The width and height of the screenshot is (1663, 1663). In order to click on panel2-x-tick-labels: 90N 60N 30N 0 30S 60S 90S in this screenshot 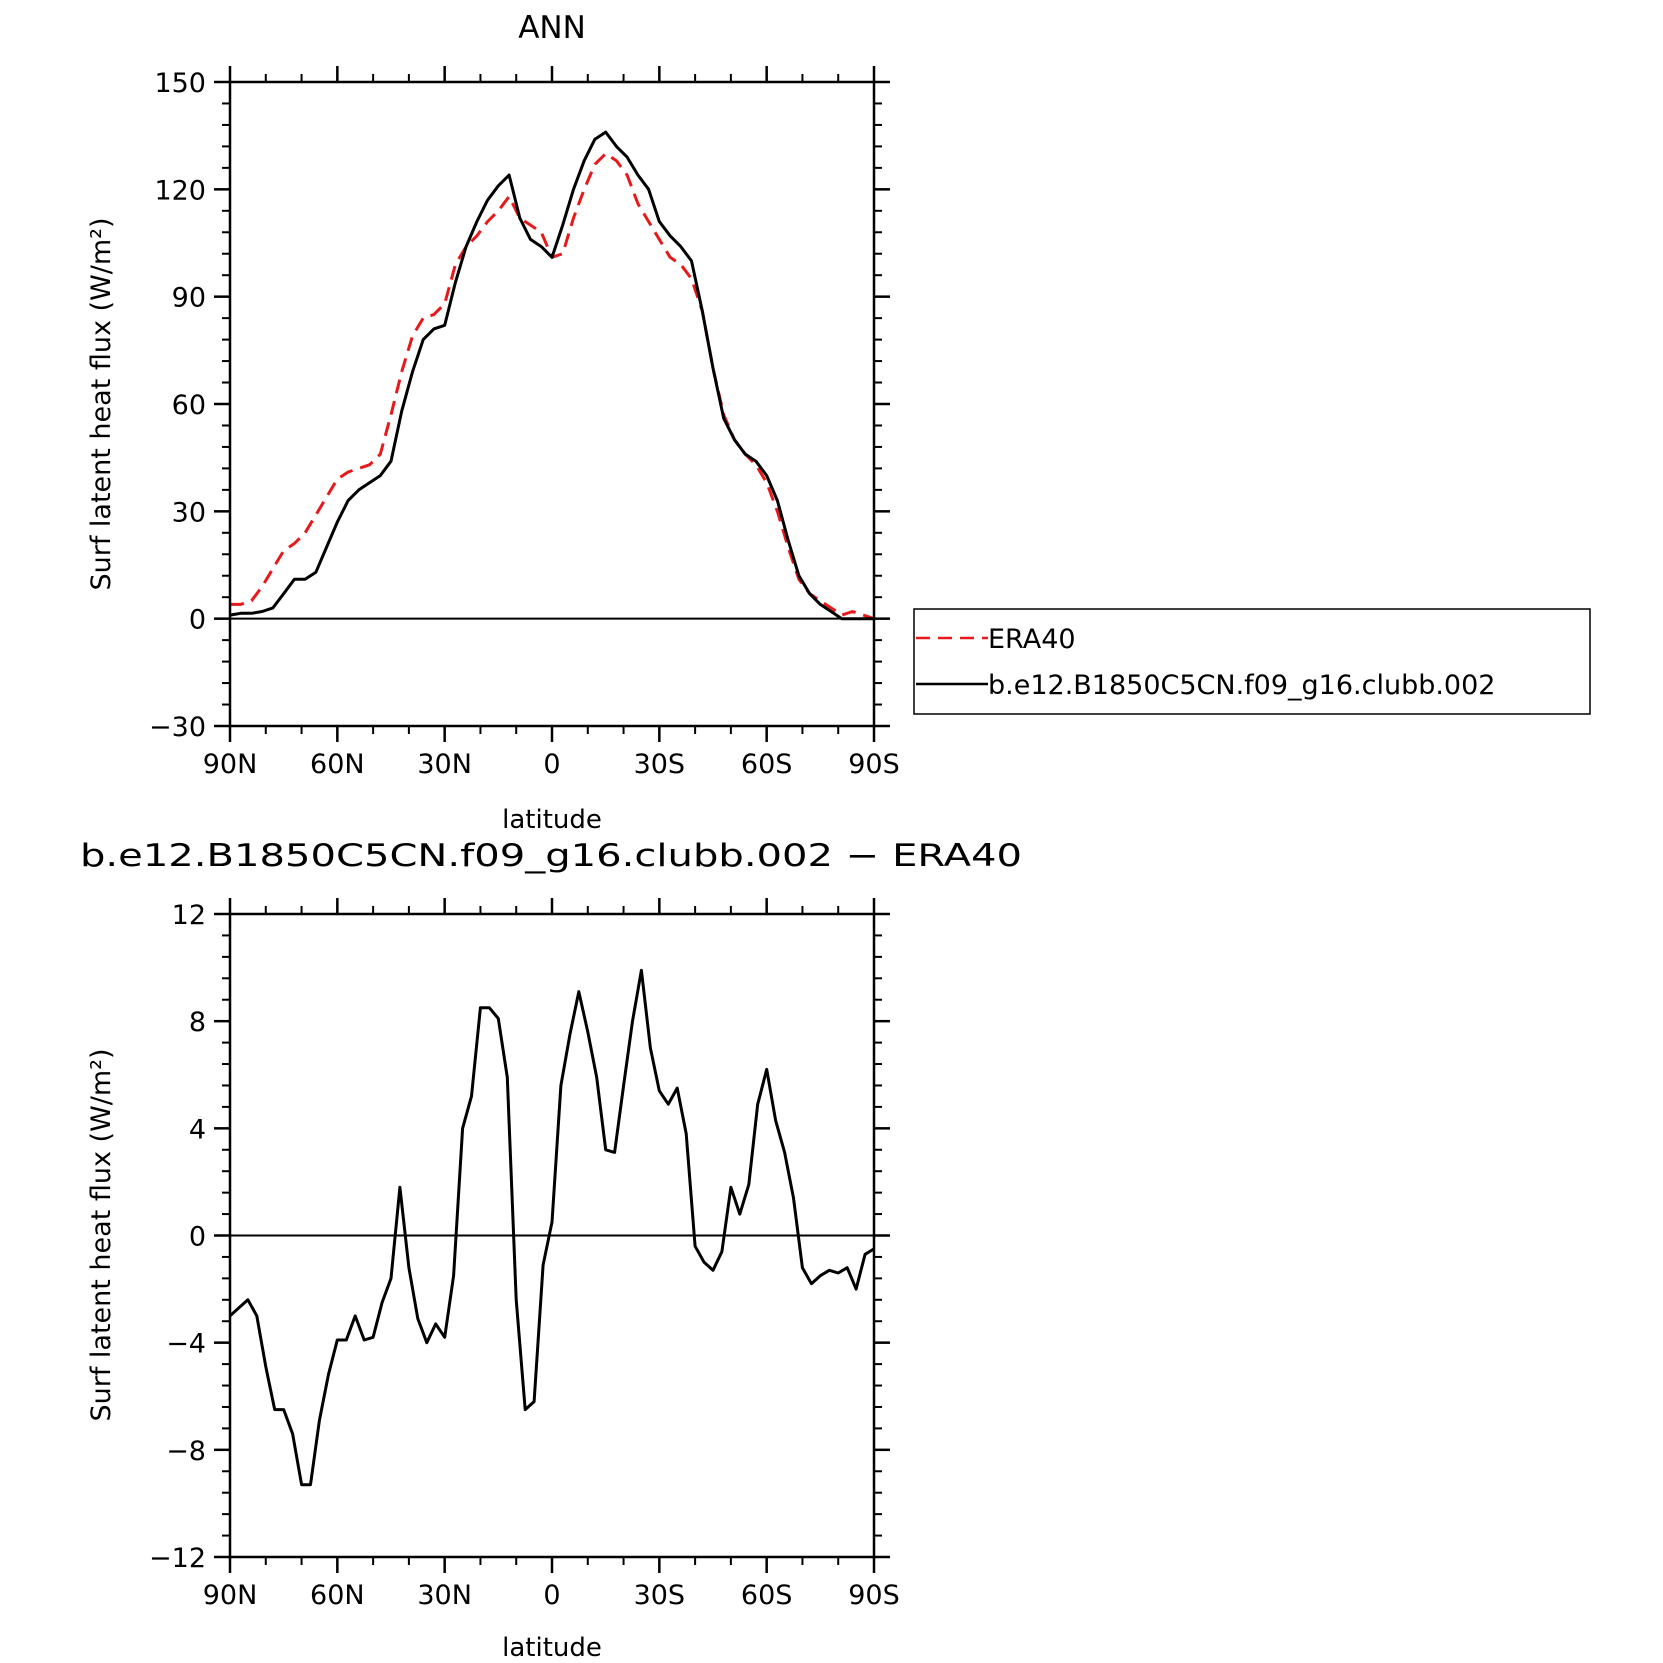, I will do `click(551, 1595)`.